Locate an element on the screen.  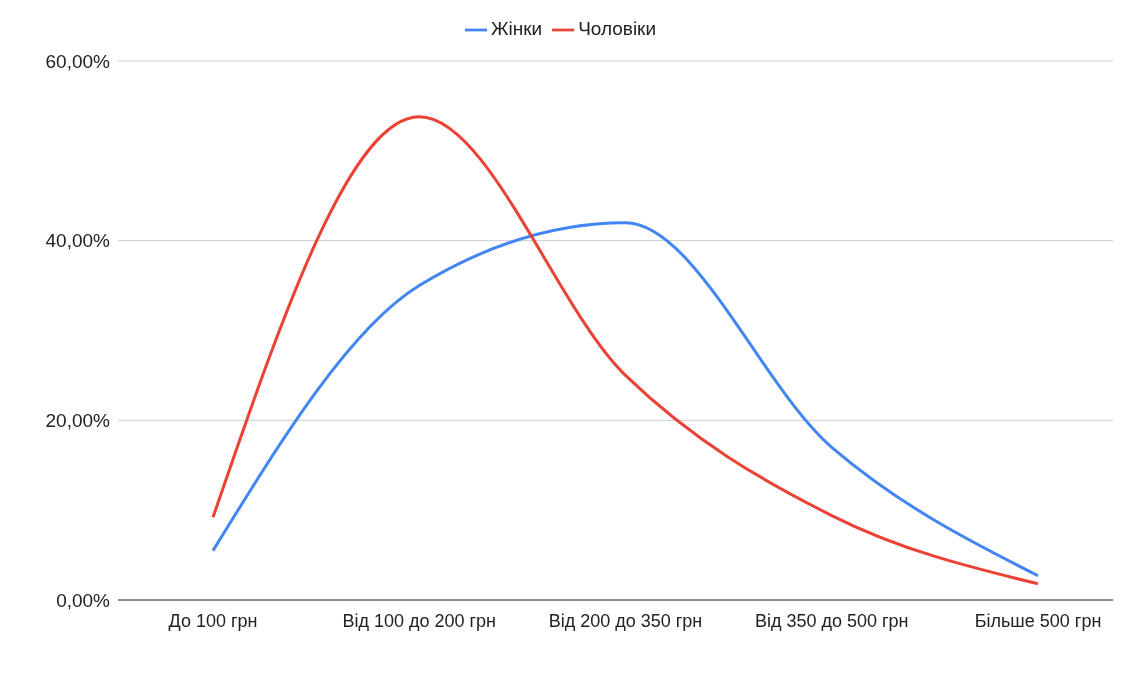
x-tick-label: Від 350 до 500 грн is located at coordinates (831, 620).